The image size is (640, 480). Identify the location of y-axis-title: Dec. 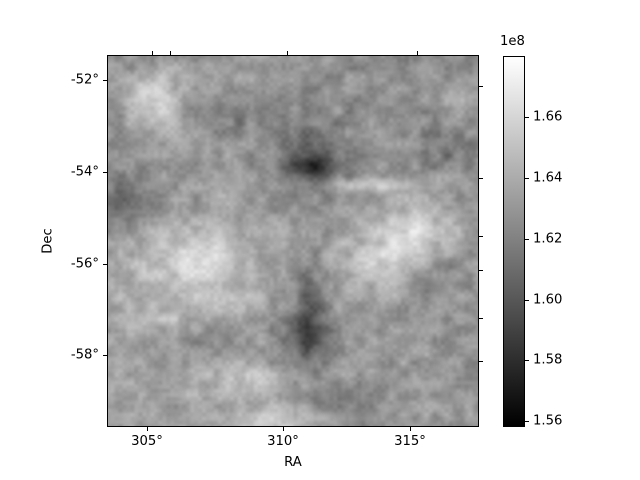
(48, 241).